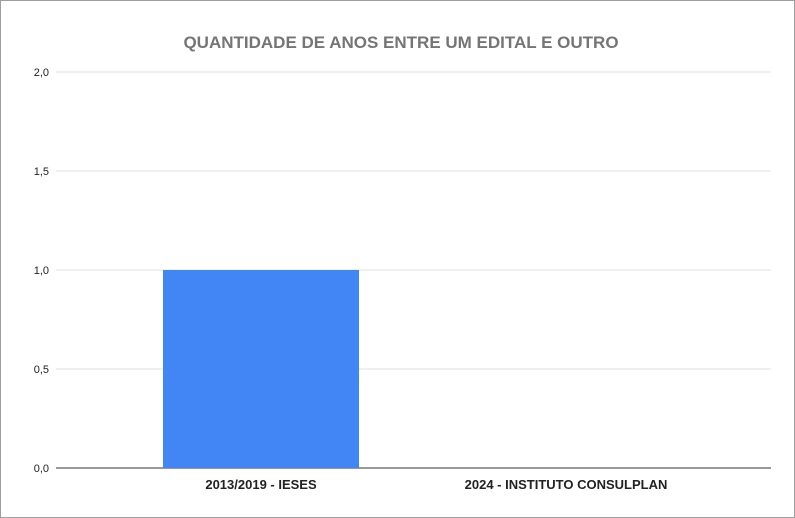 Image resolution: width=795 pixels, height=518 pixels. Describe the element at coordinates (41, 73) in the screenshot. I see `y-tick-label: 2,0` at that location.